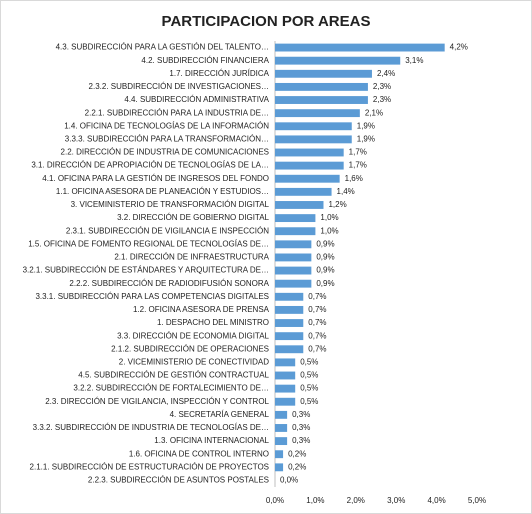  Describe the element at coordinates (396, 500) in the screenshot. I see `x-tick-label: 3,0%` at that location.